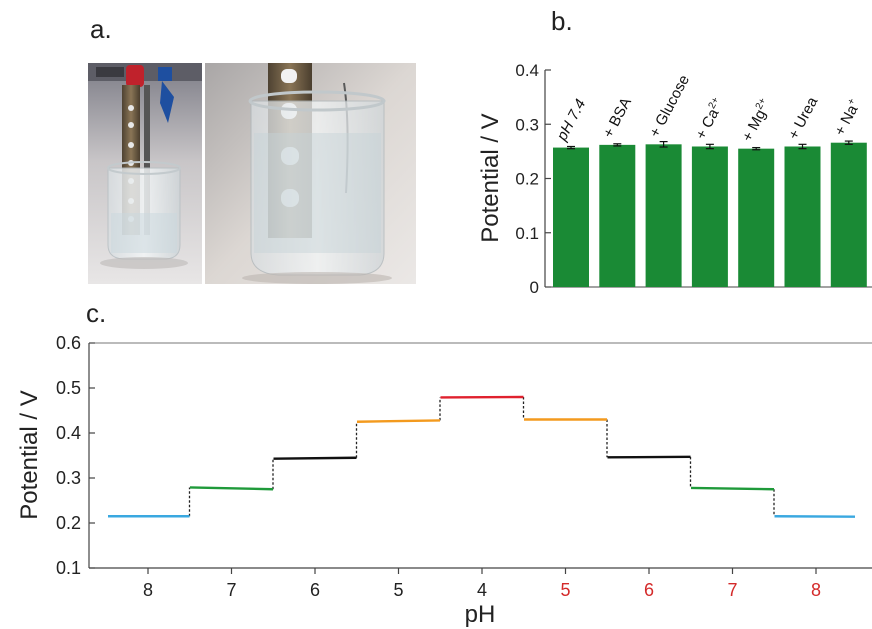 Image resolution: width=872 pixels, height=629 pixels. What do you see at coordinates (68, 568) in the screenshot?
I see `step-chart-y-tick-label: 0.1` at bounding box center [68, 568].